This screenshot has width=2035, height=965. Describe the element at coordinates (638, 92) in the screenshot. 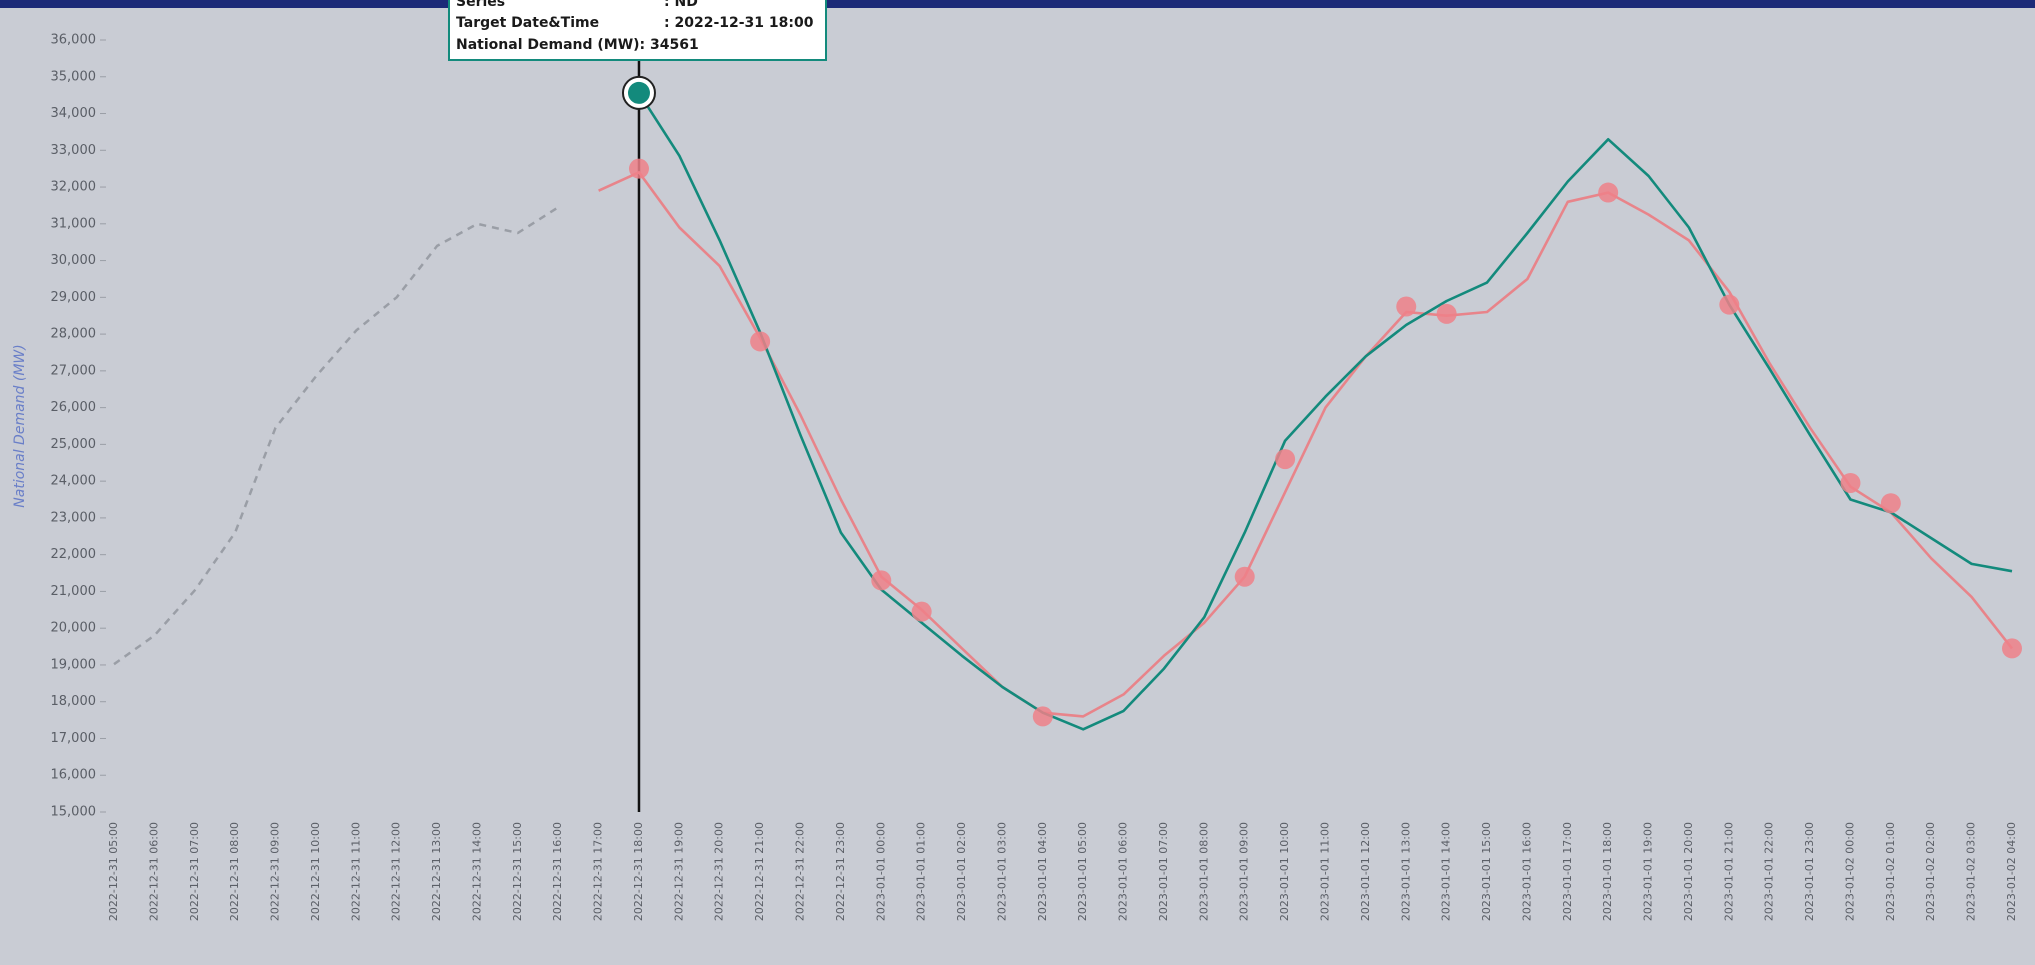

I see `hover-point` at that location.